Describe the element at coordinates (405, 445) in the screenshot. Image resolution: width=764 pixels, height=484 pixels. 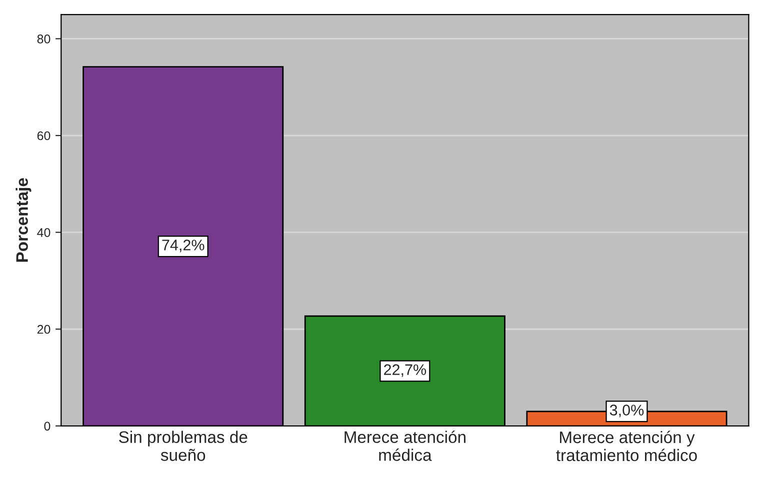
I see `x-tick-label: Merece atención médica` at that location.